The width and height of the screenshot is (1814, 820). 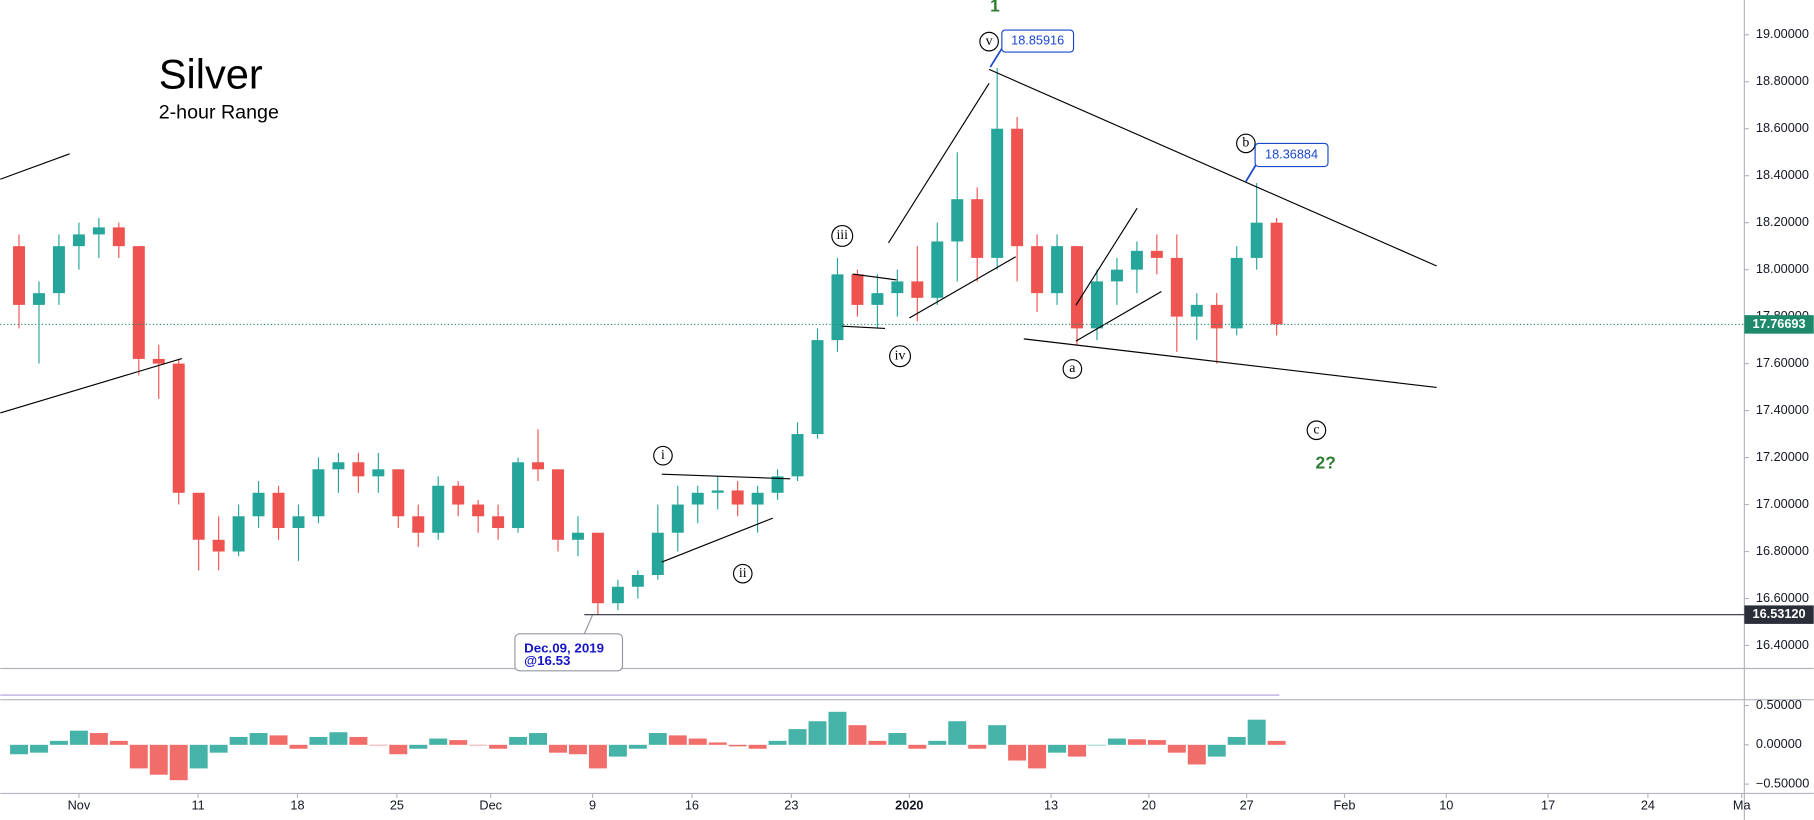 What do you see at coordinates (79, 804) in the screenshot?
I see `x-tick-label: Nov` at bounding box center [79, 804].